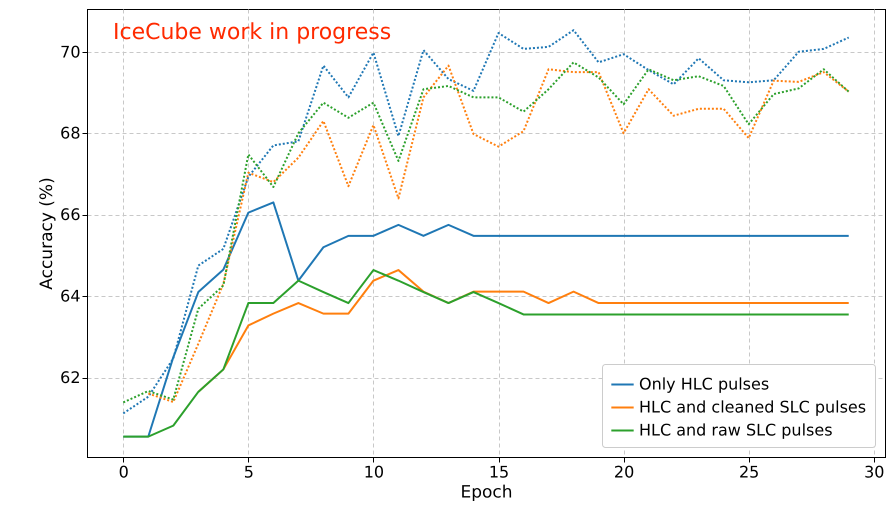  I want to click on legend-label: HLC and cleaned SLC pulses, so click(752, 407).